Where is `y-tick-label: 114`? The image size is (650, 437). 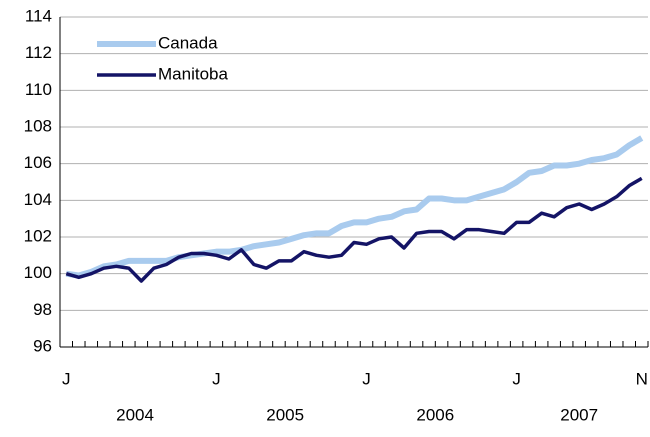 y-tick-label: 114 is located at coordinates (38, 15).